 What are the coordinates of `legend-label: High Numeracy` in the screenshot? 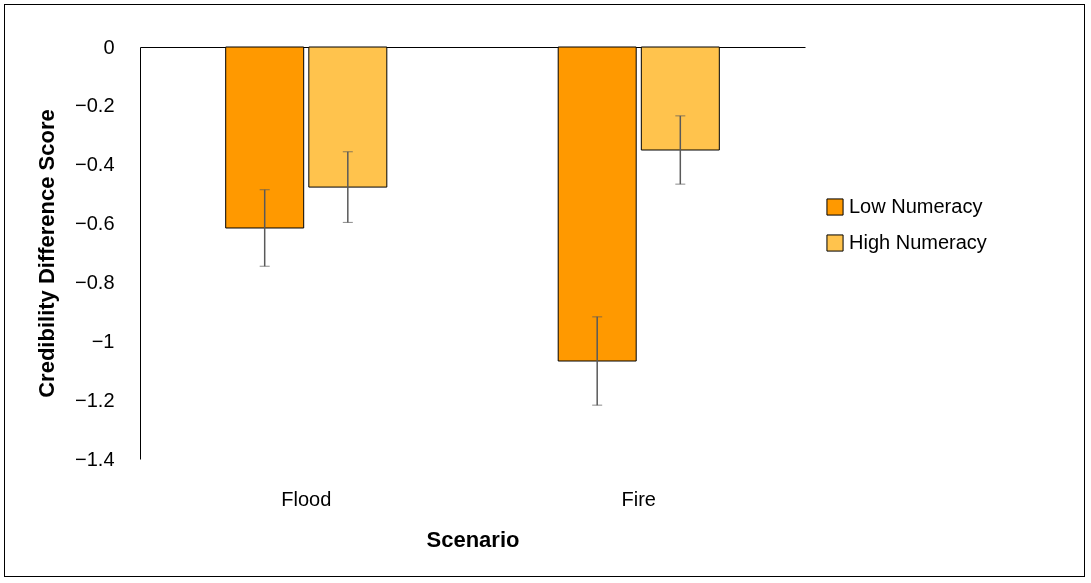 It's located at (918, 242).